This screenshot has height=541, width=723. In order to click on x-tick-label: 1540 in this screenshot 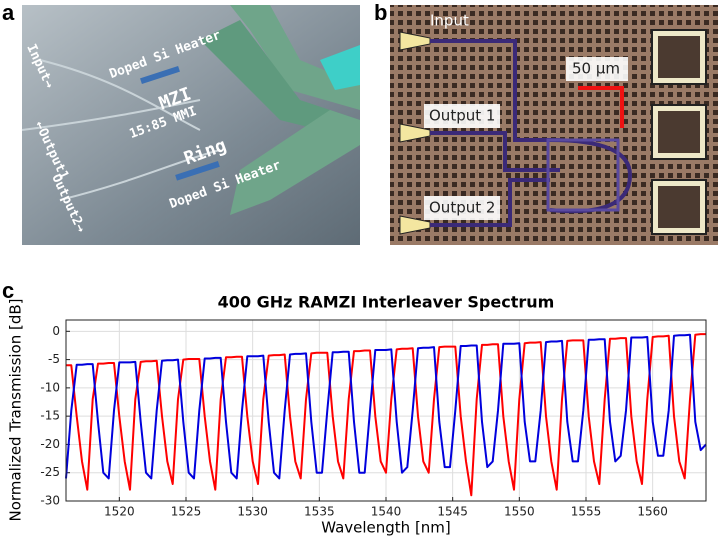, I will do `click(386, 512)`.